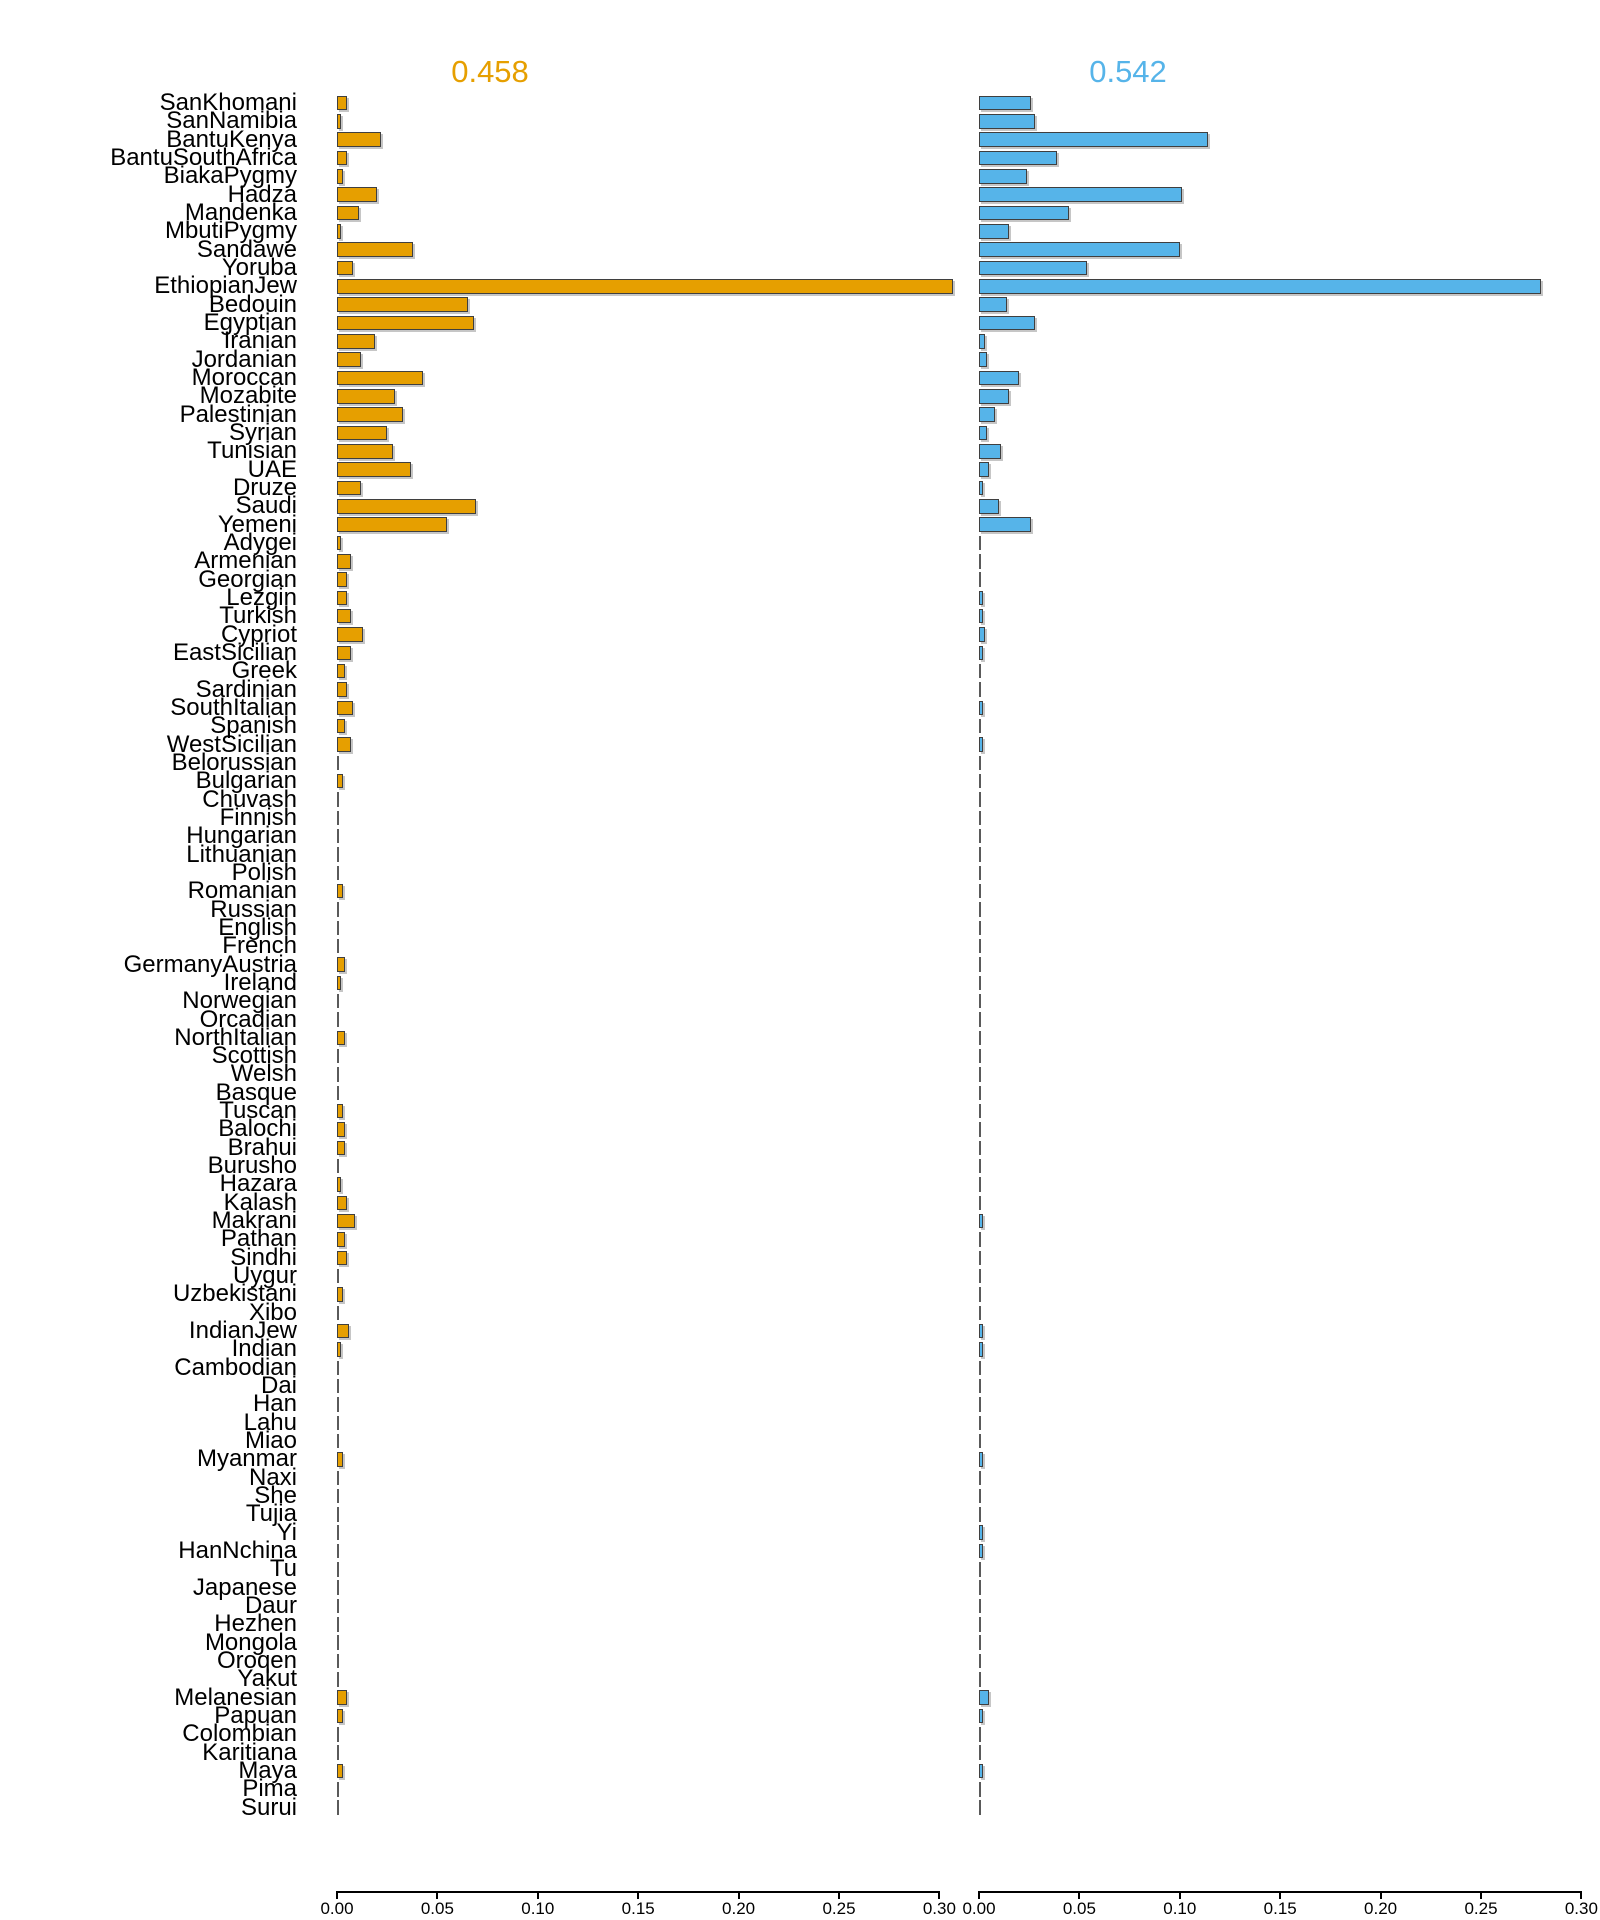  What do you see at coordinates (210, 964) in the screenshot?
I see `category-label: GermanyAustria` at bounding box center [210, 964].